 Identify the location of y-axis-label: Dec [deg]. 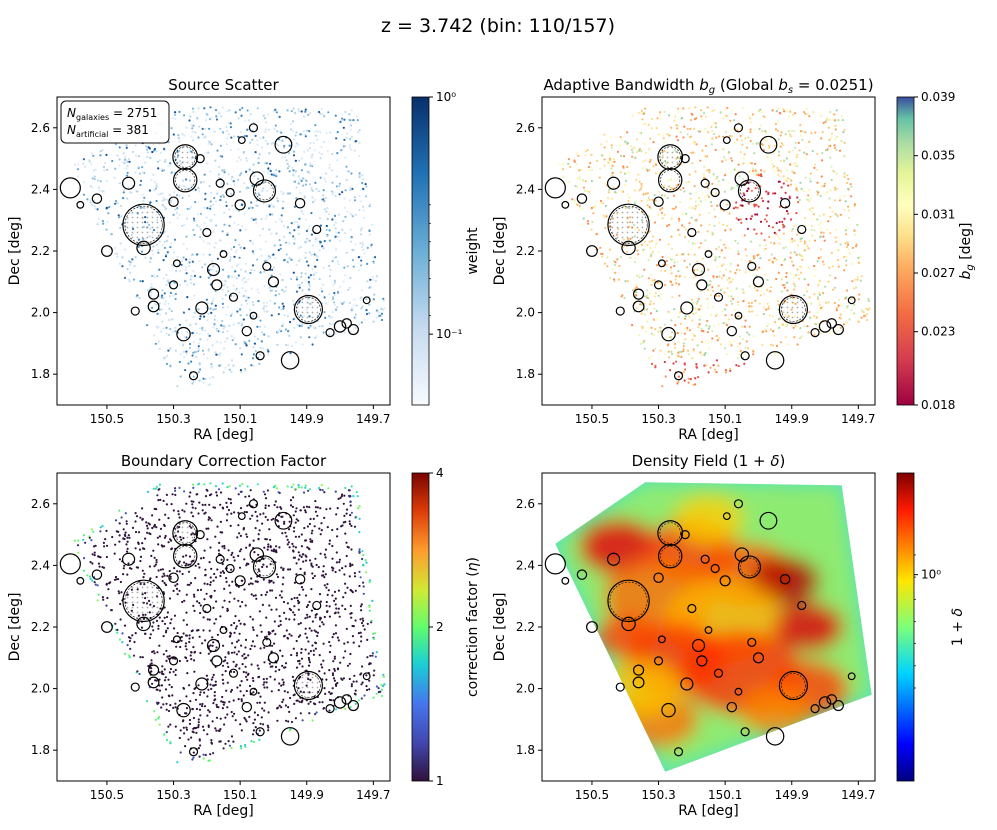
(15, 251).